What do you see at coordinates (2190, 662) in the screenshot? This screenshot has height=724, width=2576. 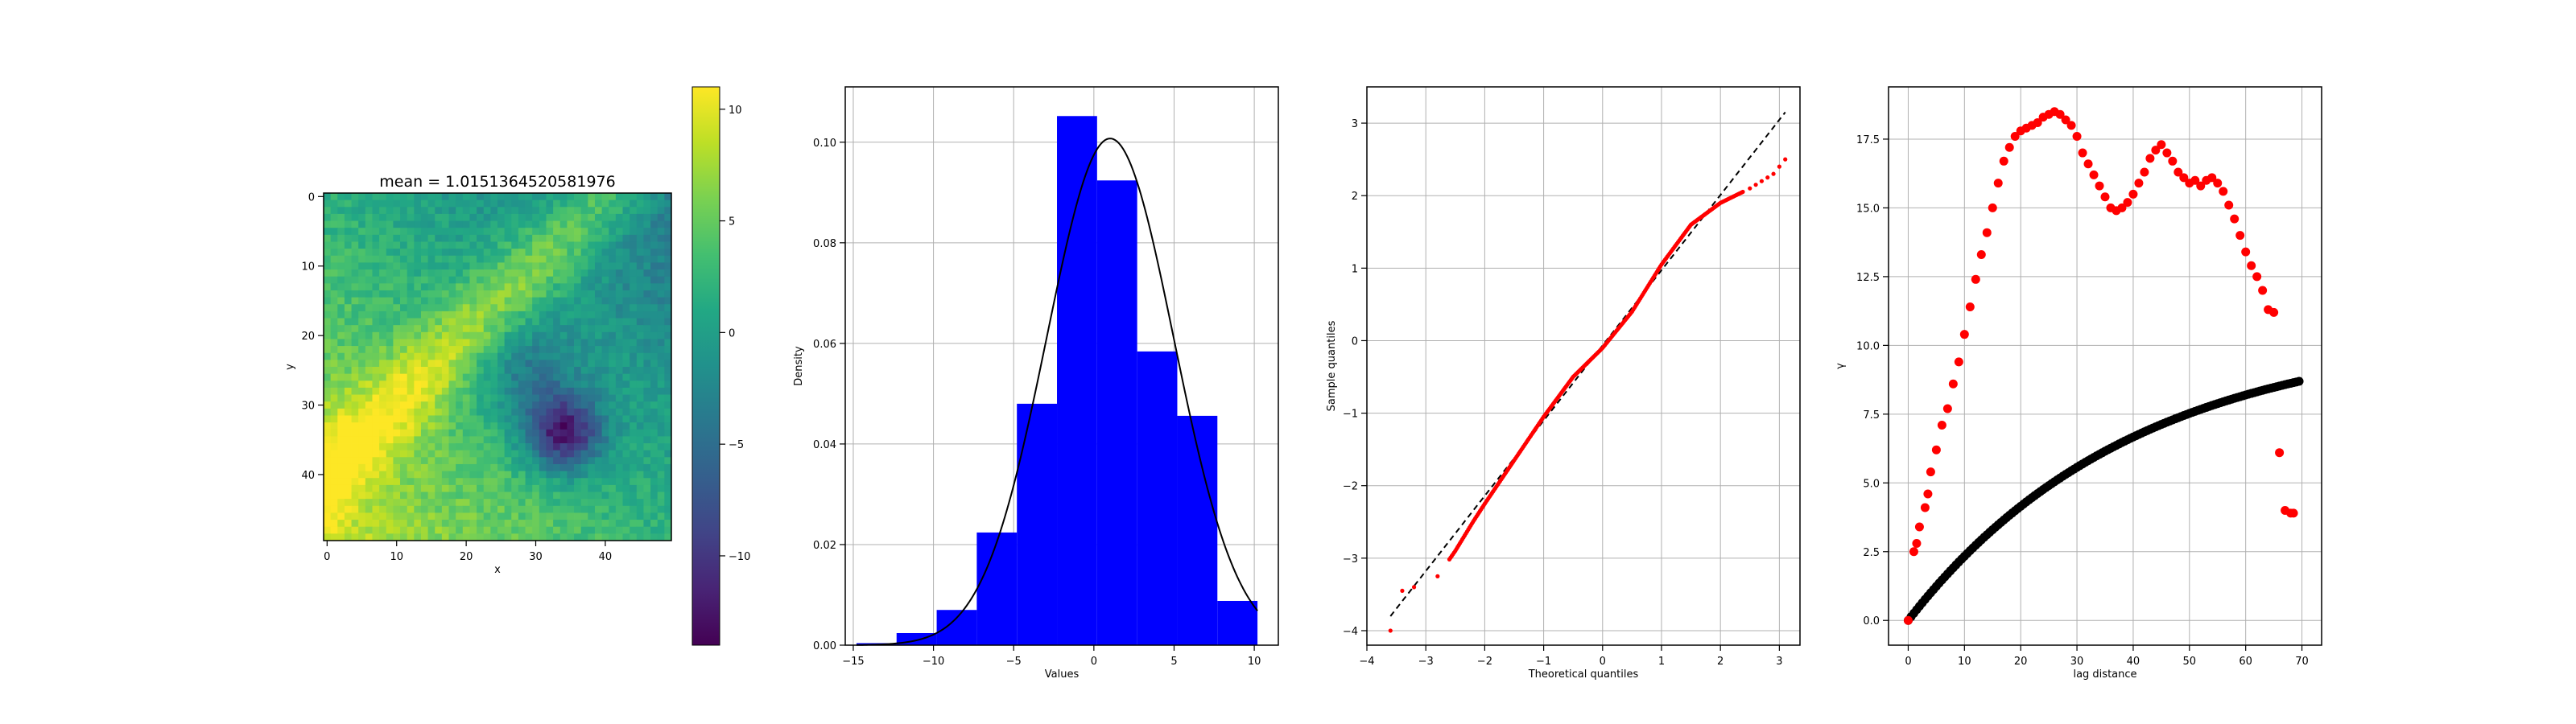 I see `variogram-x-tick-label: 50` at bounding box center [2190, 662].